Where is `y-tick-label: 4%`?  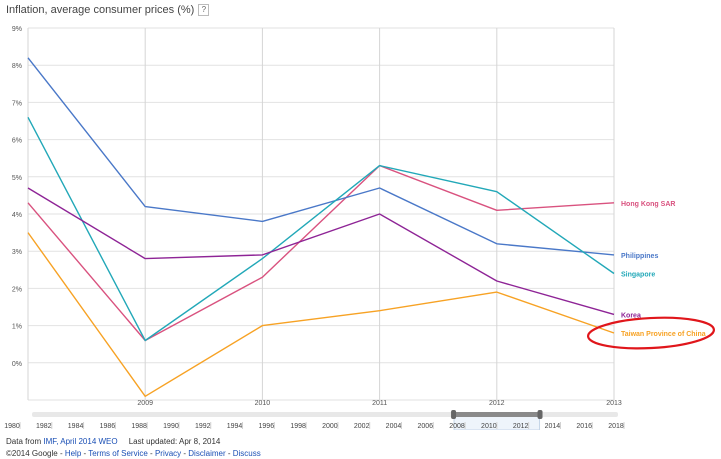
y-tick-label: 4% is located at coordinates (17, 215).